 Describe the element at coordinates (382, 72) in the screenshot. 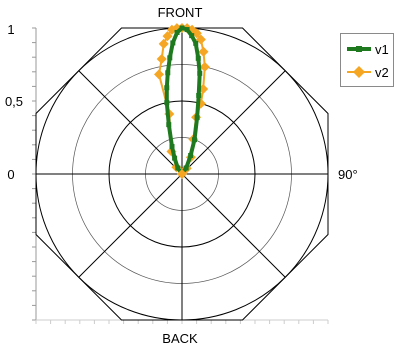

I see `legend-label-v2: v2` at that location.